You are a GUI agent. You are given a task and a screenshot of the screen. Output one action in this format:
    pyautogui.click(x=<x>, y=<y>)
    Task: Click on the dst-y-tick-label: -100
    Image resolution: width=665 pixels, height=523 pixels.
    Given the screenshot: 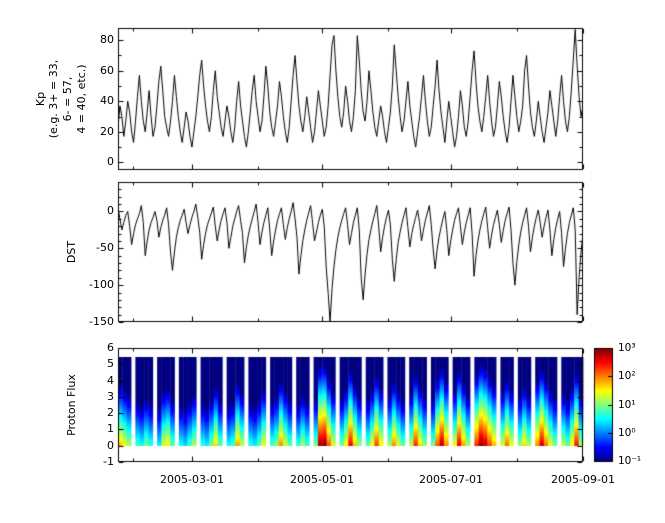 What is the action you would take?
    pyautogui.click(x=101, y=284)
    